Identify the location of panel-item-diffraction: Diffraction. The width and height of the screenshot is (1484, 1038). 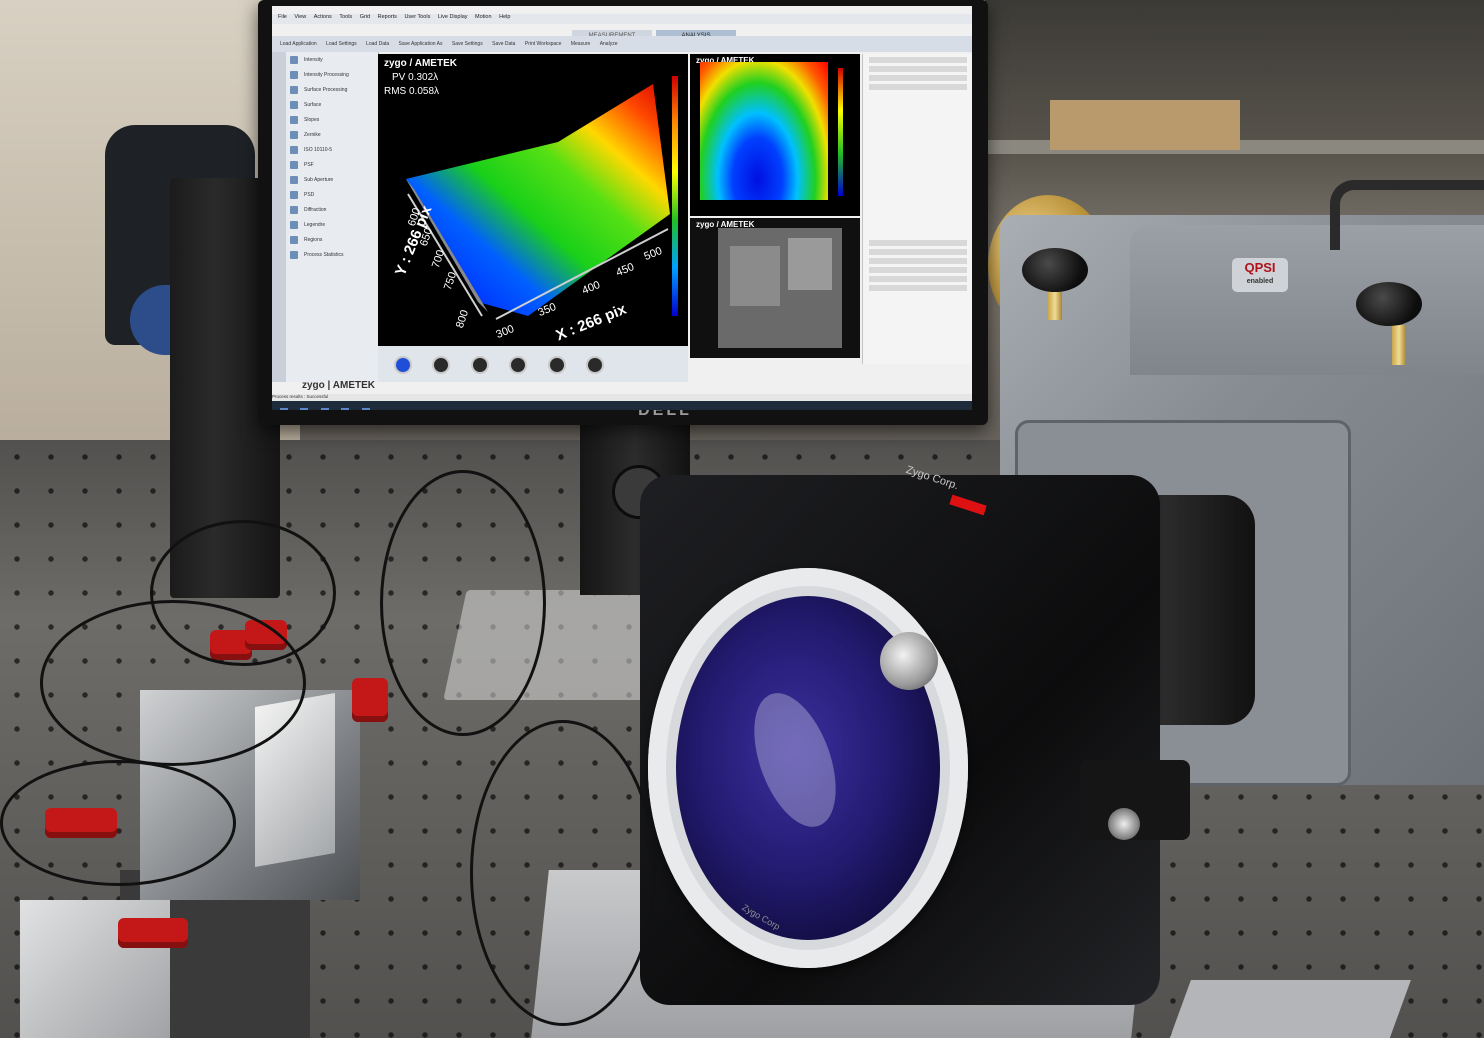
(332, 209).